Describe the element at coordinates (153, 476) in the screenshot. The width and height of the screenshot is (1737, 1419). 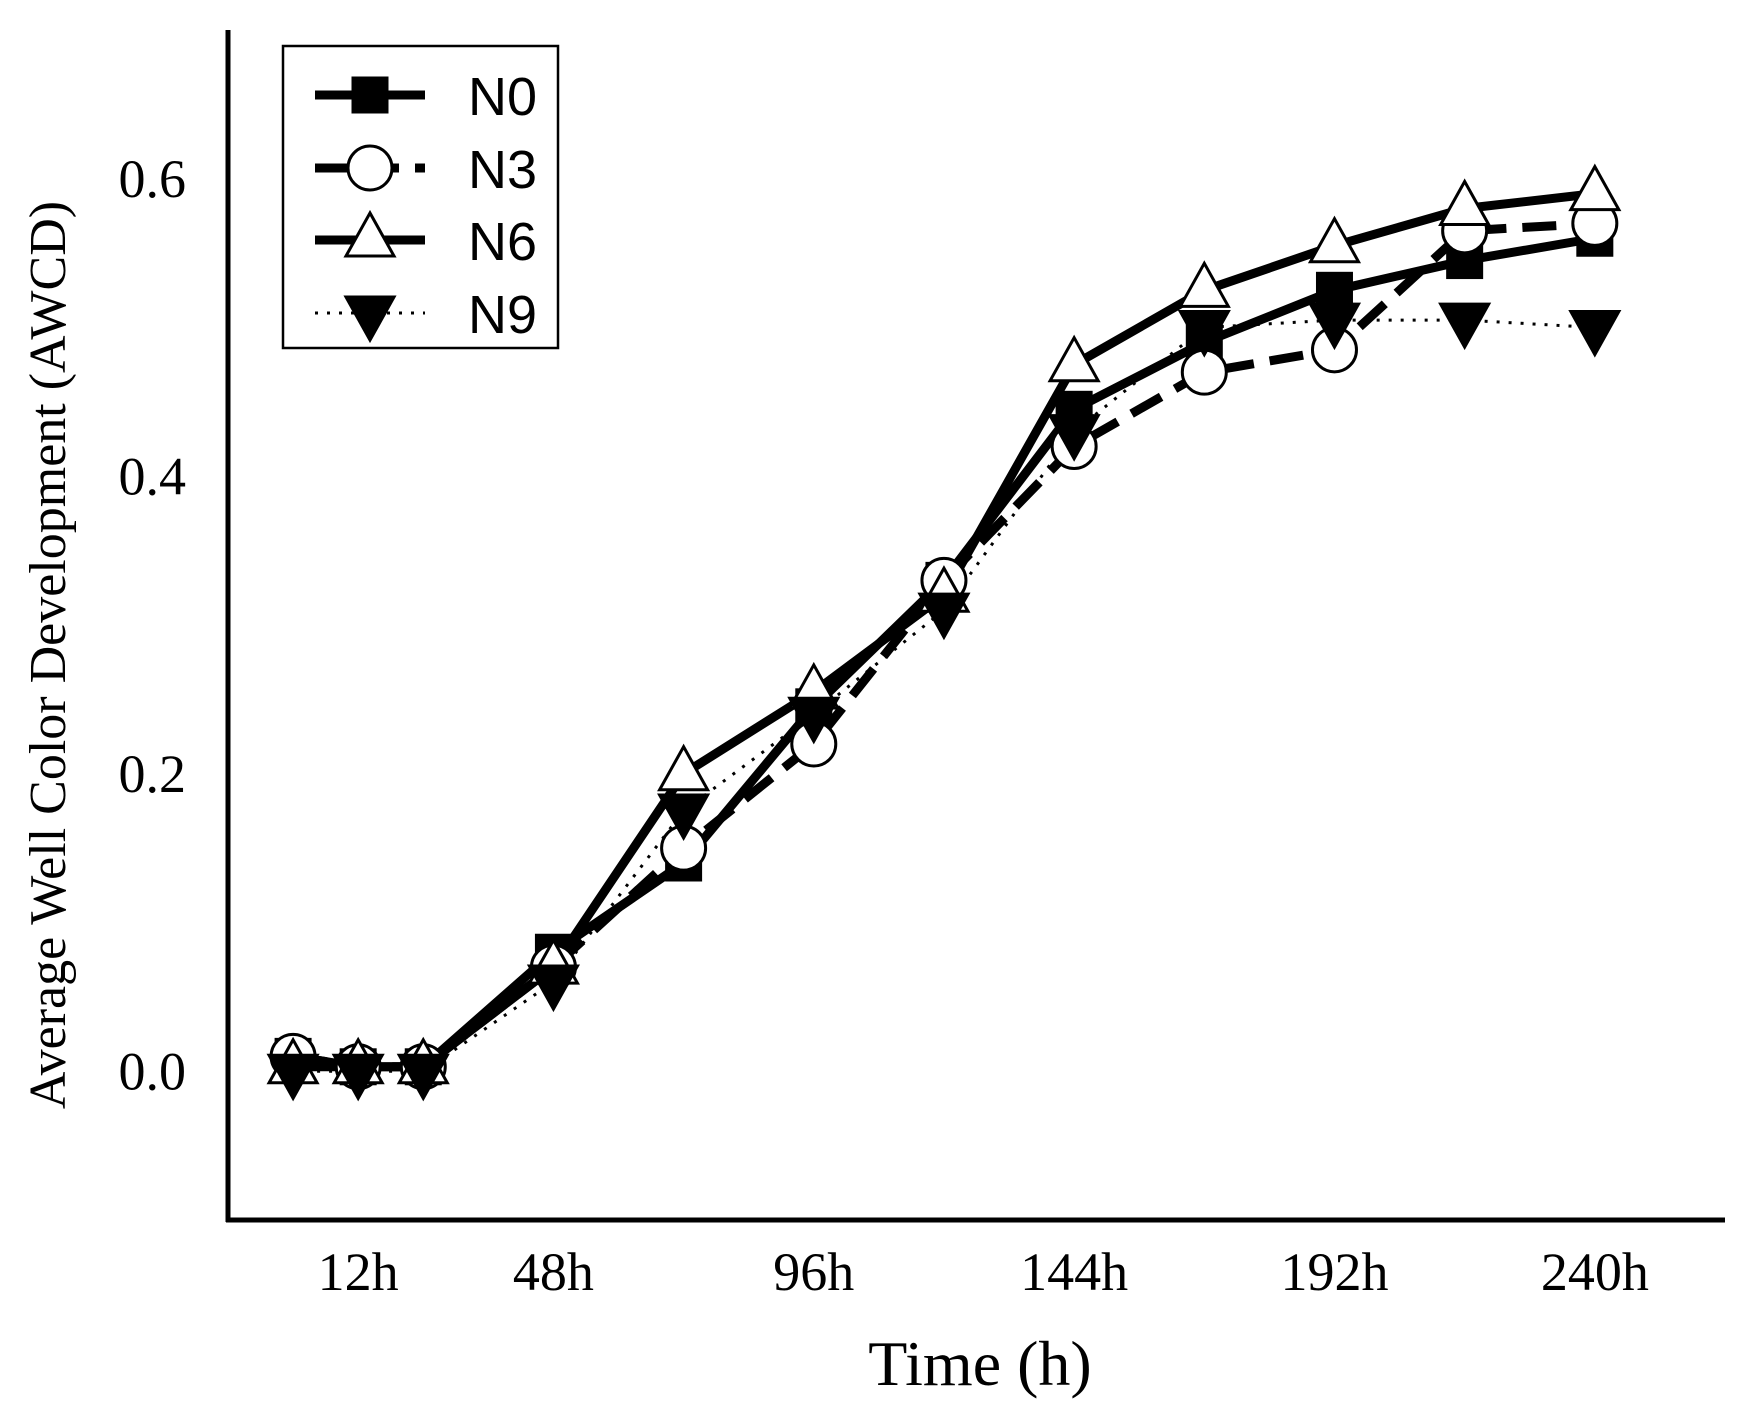
I see `y-tick-label: 0.4` at that location.